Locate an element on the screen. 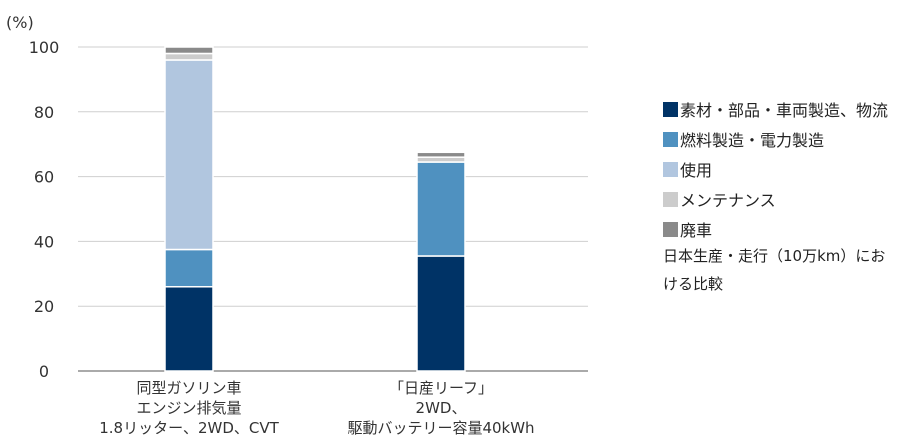 This screenshot has height=446, width=901. legend-item: 素材・部品・車両製造、物流 is located at coordinates (782, 109).